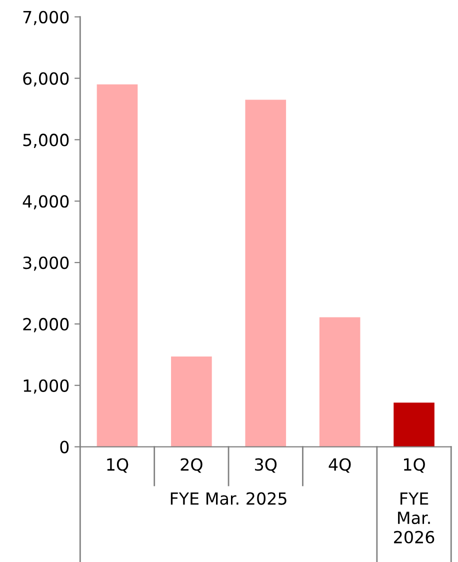  I want to click on y-tick-label: 6,000, so click(46, 79).